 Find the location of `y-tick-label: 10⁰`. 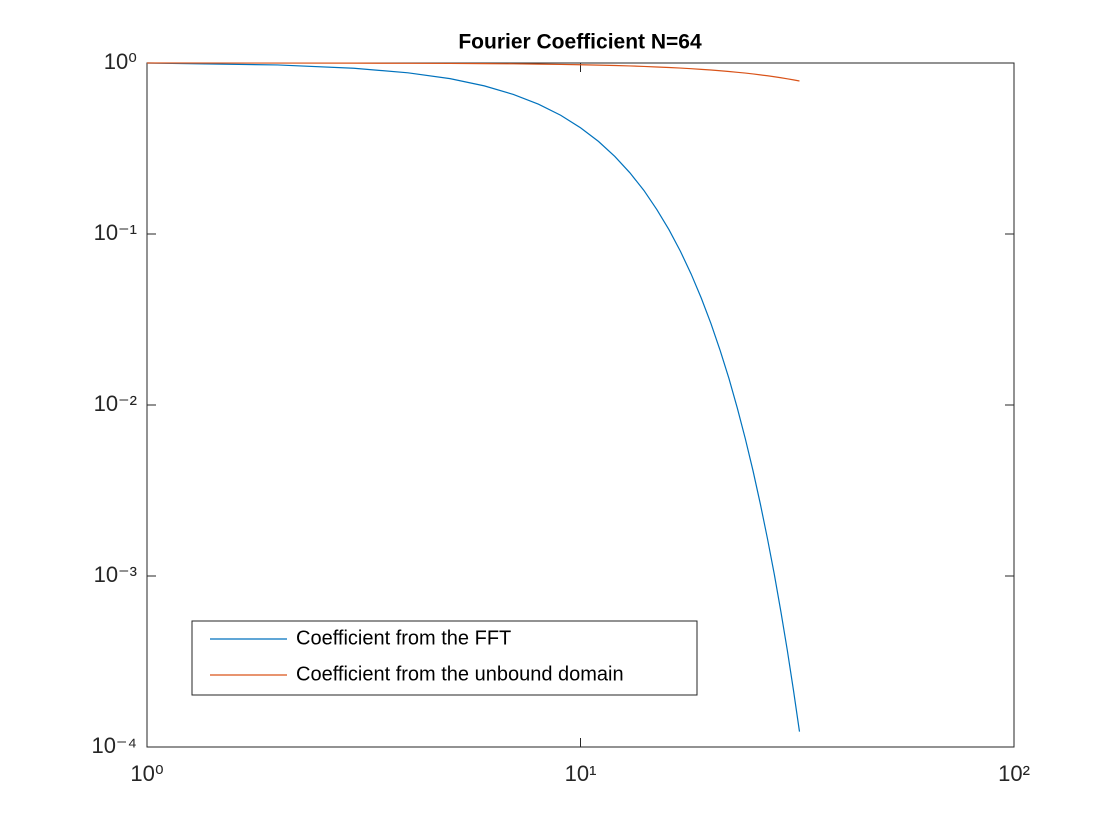

y-tick-label: 10⁰ is located at coordinates (120, 61).